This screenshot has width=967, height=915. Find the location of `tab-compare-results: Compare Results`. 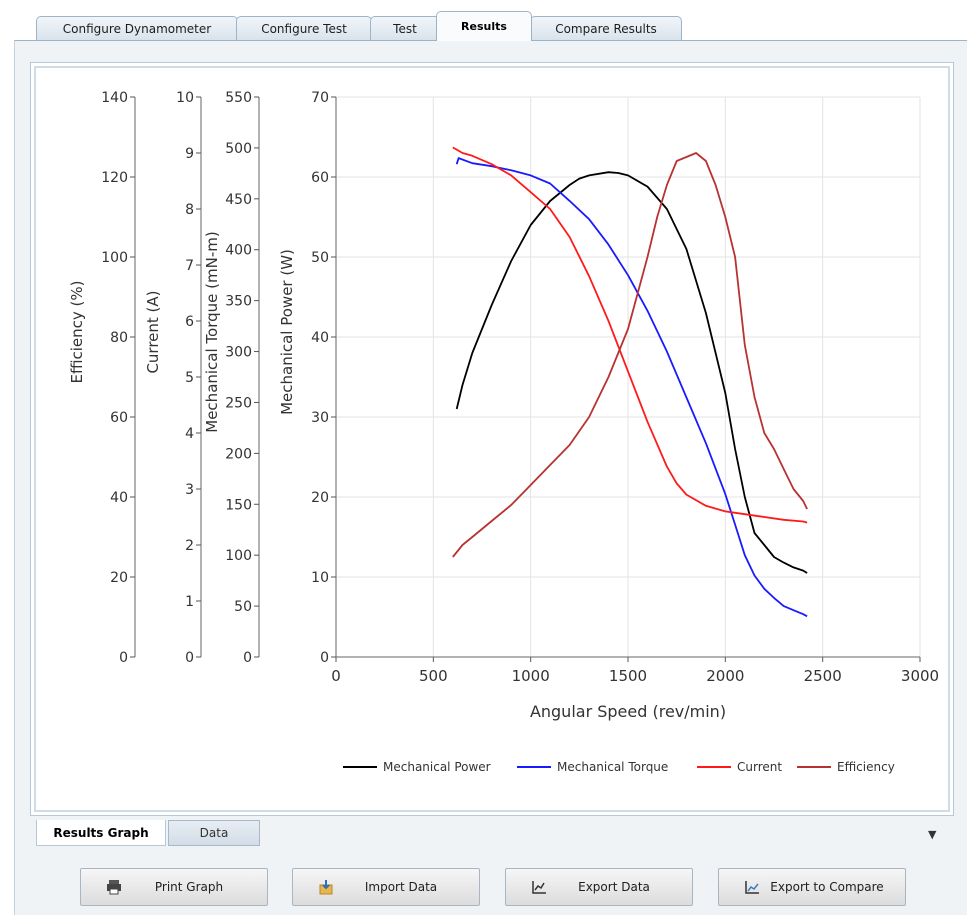

tab-compare-results: Compare Results is located at coordinates (606, 28).